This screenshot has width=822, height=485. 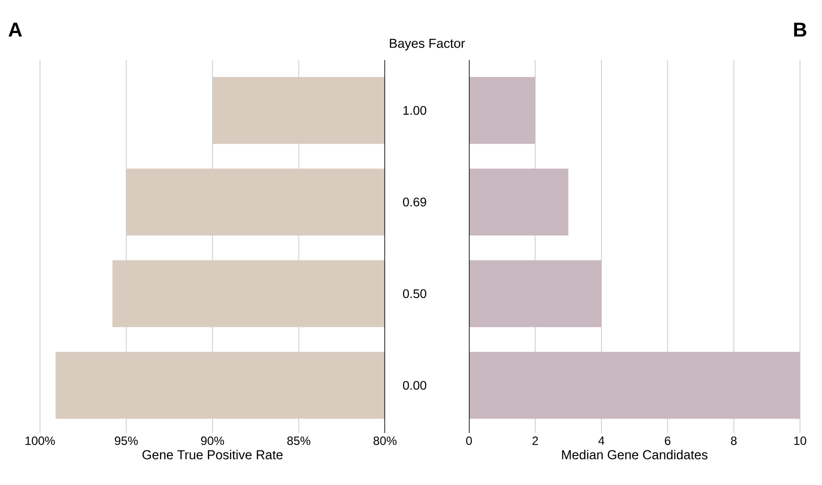 I want to click on x-tick-label: 6, so click(x=667, y=440).